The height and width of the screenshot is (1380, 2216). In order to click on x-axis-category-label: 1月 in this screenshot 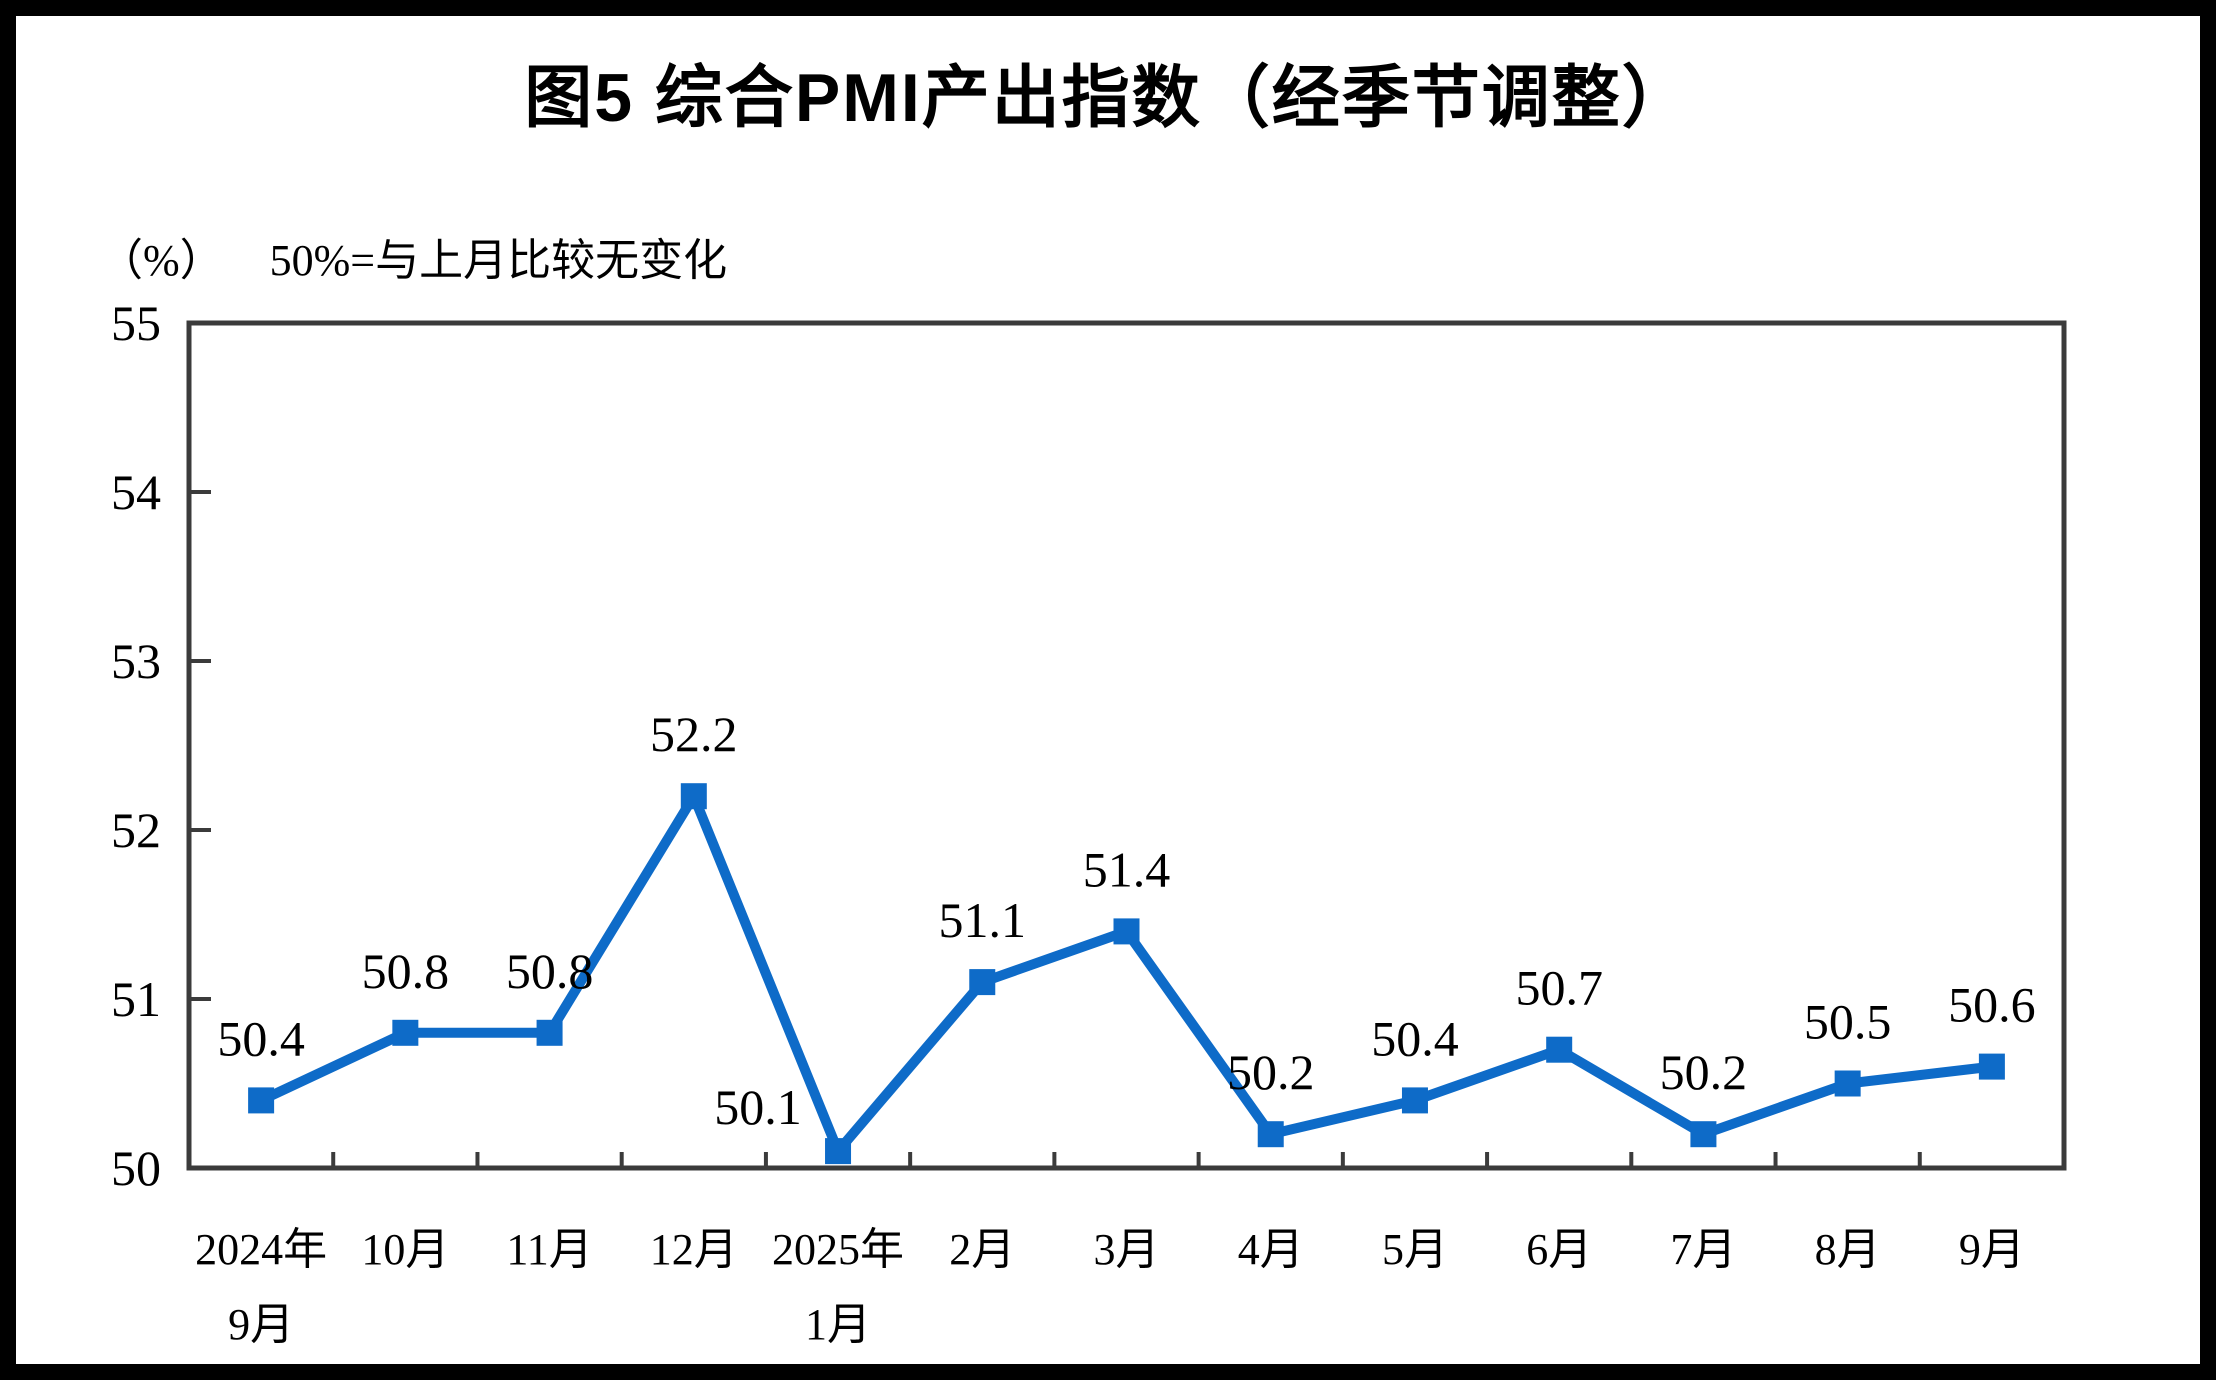, I will do `click(838, 1324)`.